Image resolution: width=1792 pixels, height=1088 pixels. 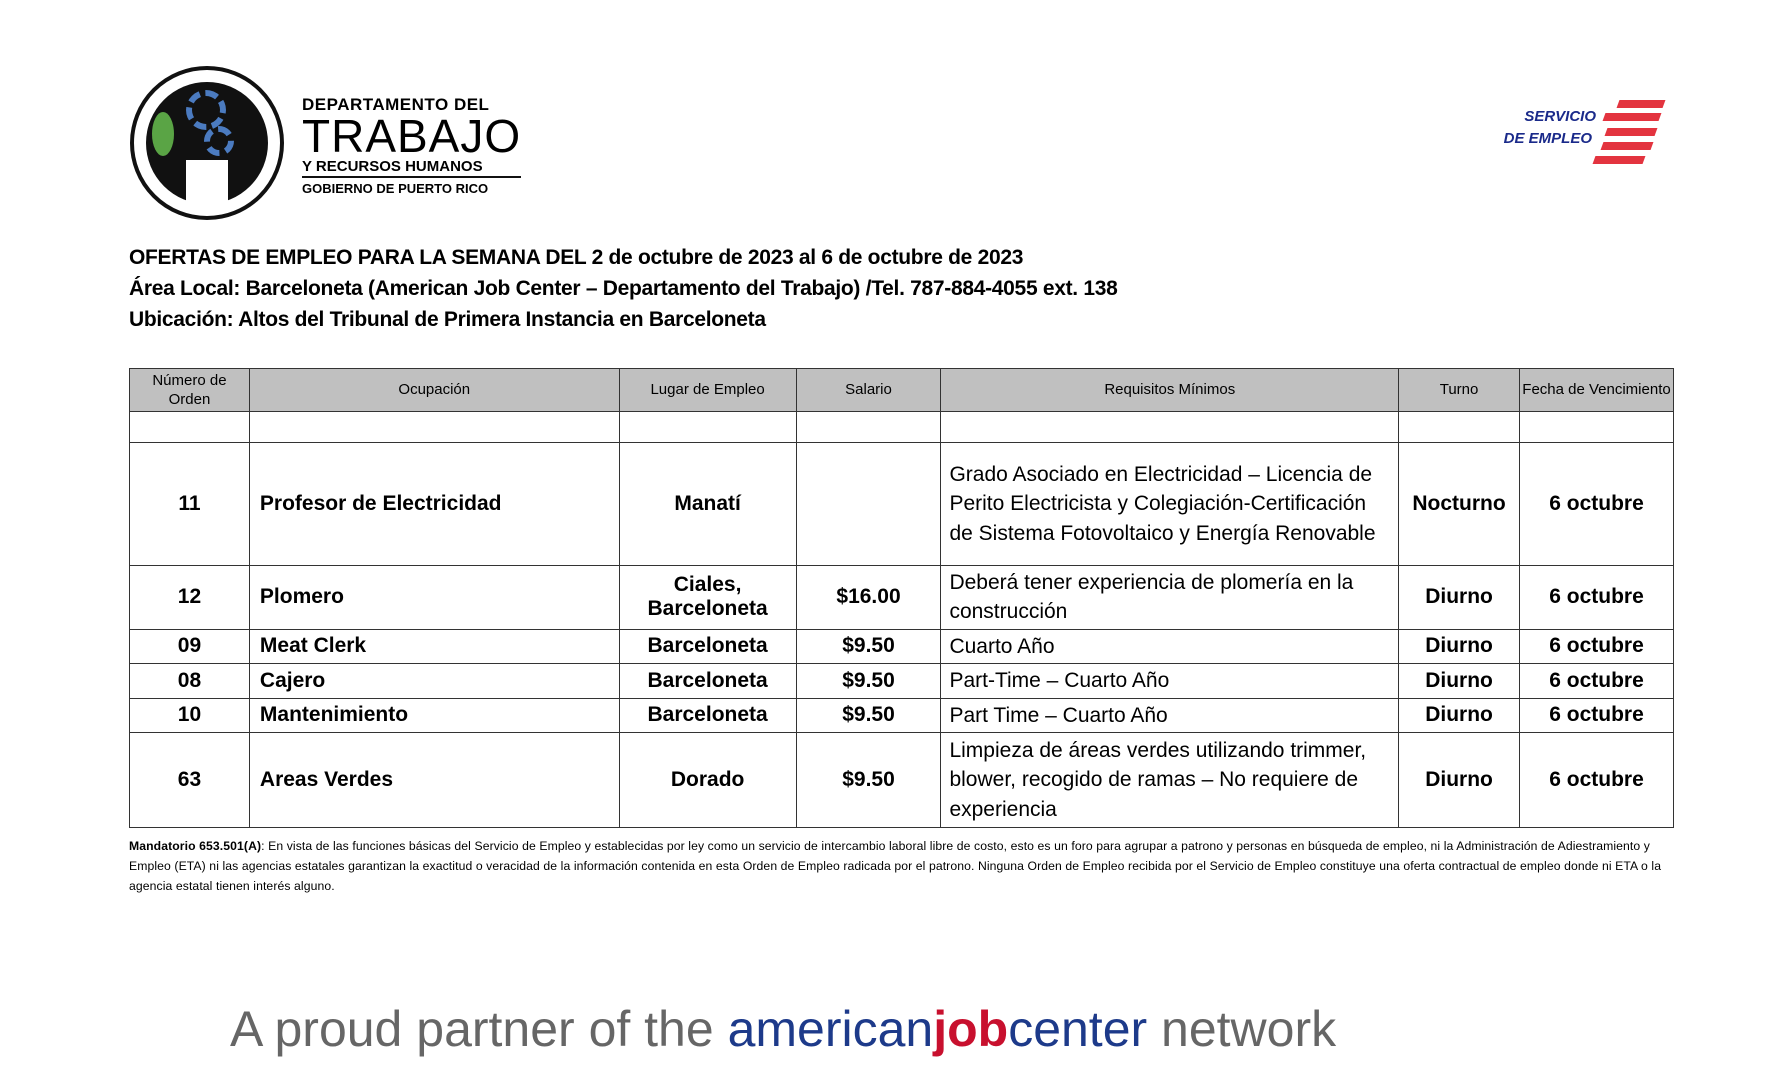 I want to click on cell-requisitos: Cuarto Año, so click(x=1170, y=646).